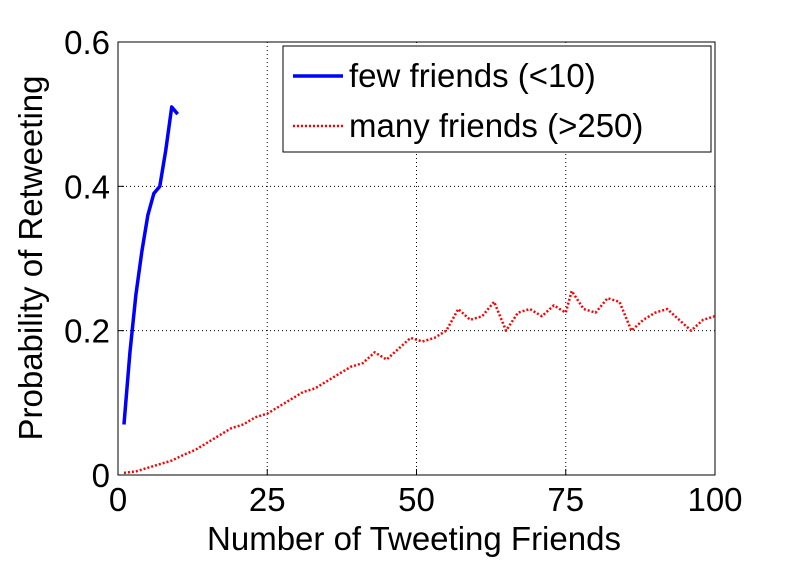  I want to click on y-tick-label: 0.6, so click(87, 42).